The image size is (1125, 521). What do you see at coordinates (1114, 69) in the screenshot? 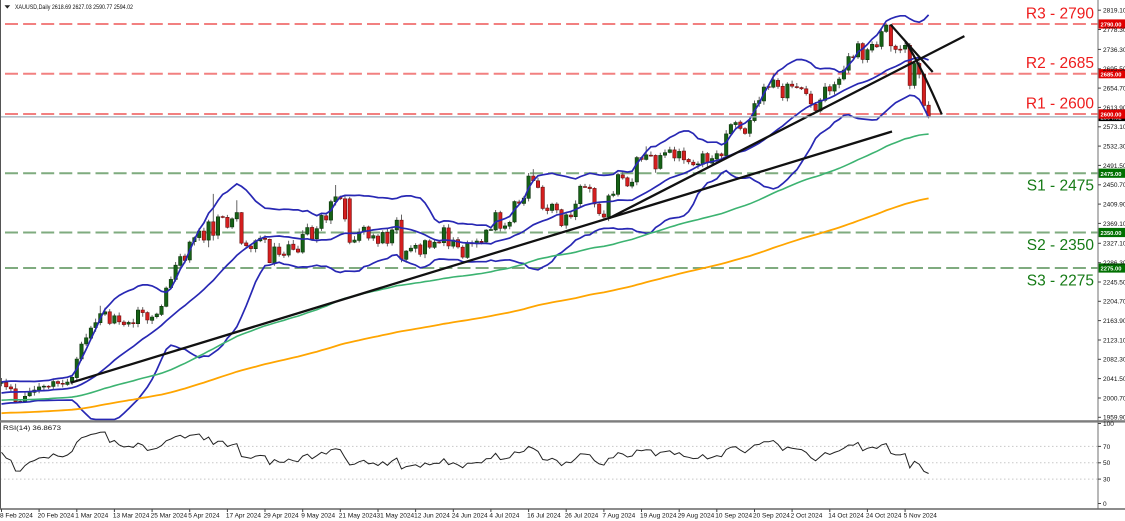
I see `svg-text: 2695.50` at bounding box center [1114, 69].